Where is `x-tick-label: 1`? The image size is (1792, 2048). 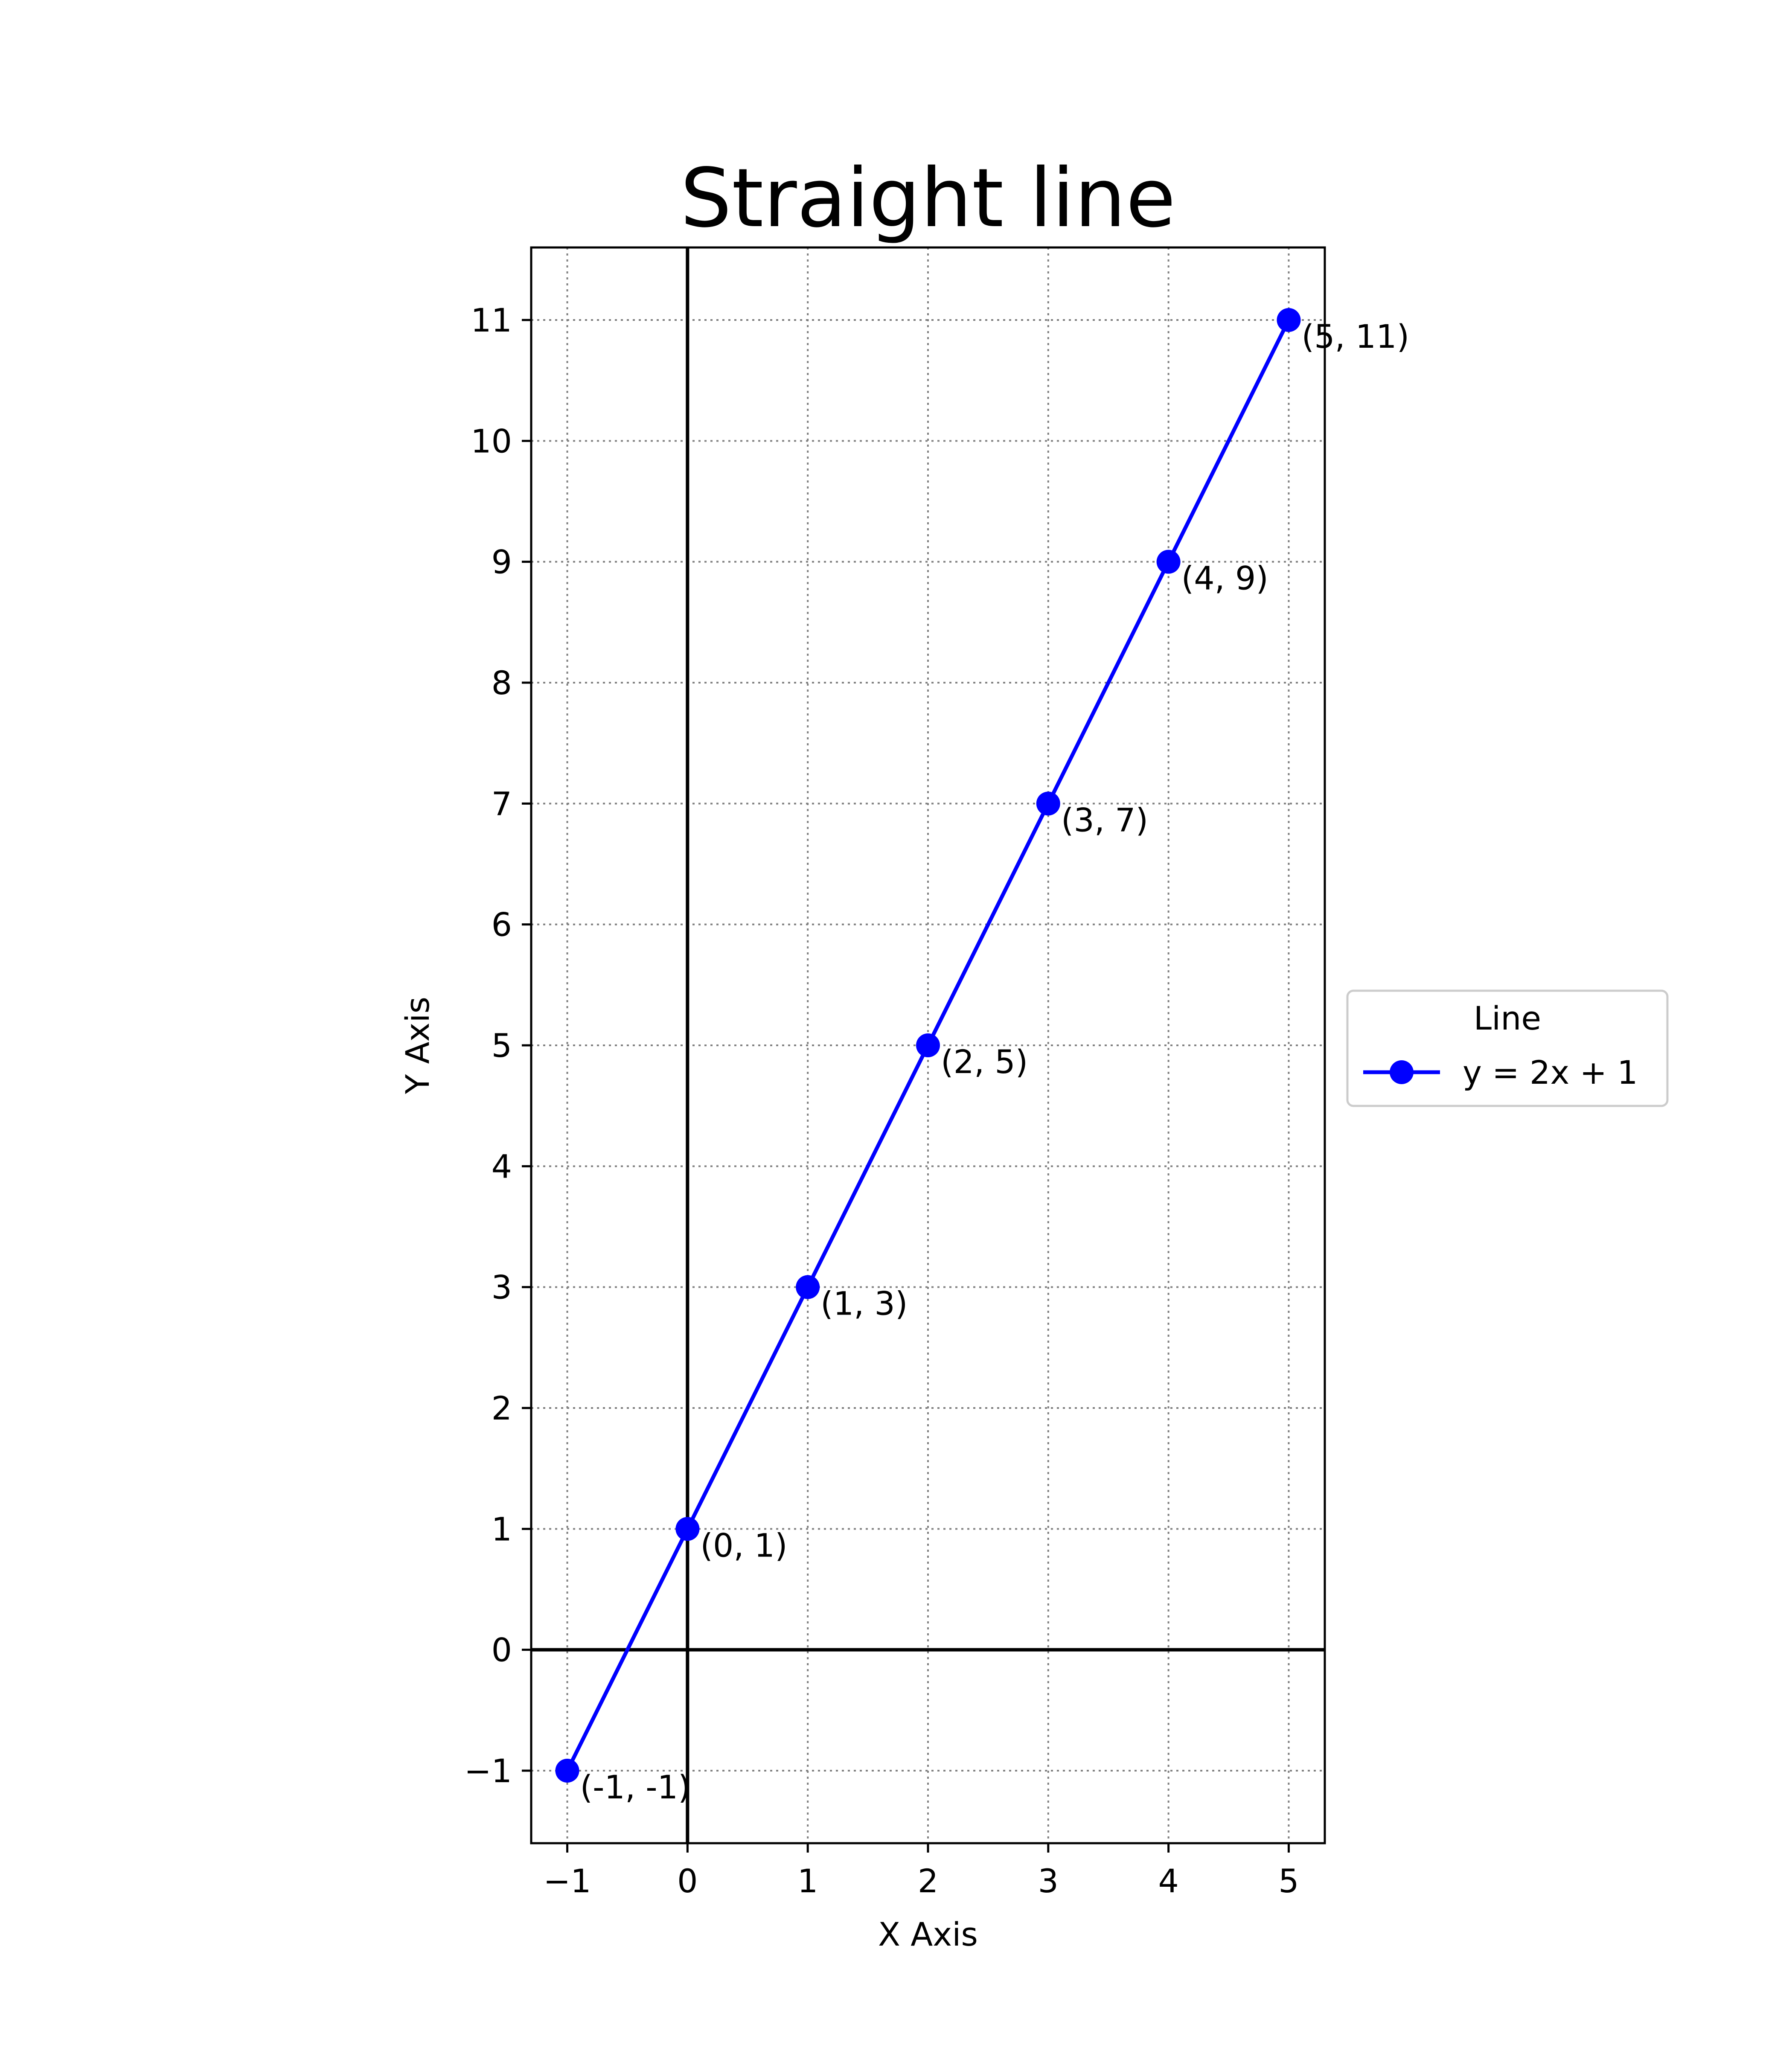 x-tick-label: 1 is located at coordinates (807, 1881).